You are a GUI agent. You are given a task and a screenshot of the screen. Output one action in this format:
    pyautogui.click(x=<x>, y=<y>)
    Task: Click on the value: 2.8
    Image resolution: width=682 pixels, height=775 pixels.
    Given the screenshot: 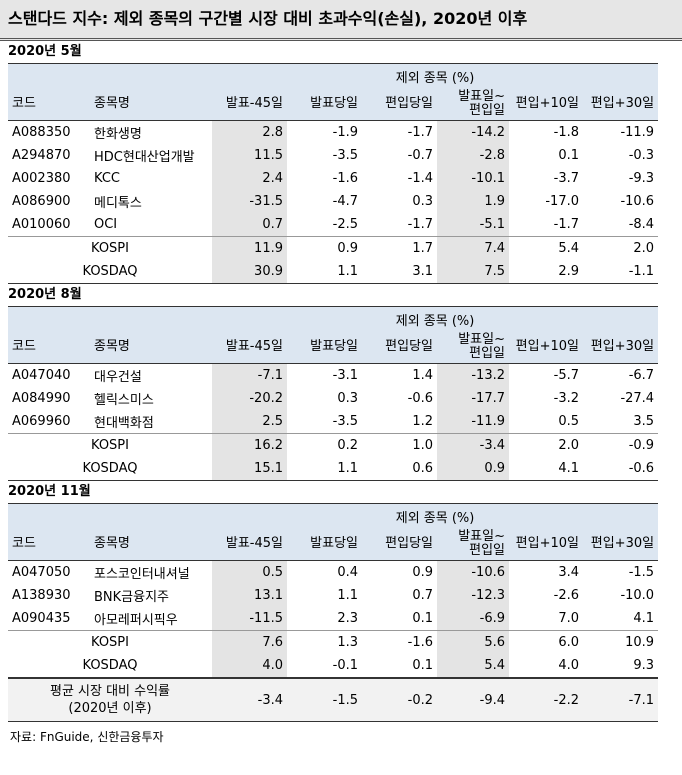 What is the action you would take?
    pyautogui.click(x=249, y=132)
    